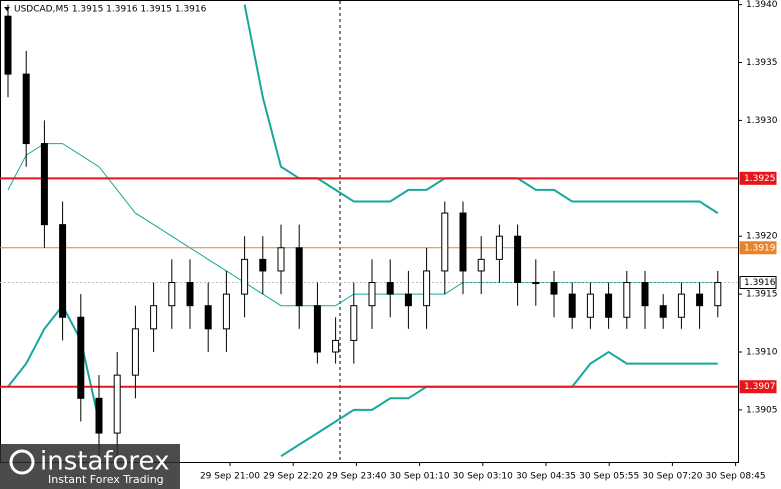 The height and width of the screenshot is (489, 781). I want to click on watermark-bg, so click(90, 466).